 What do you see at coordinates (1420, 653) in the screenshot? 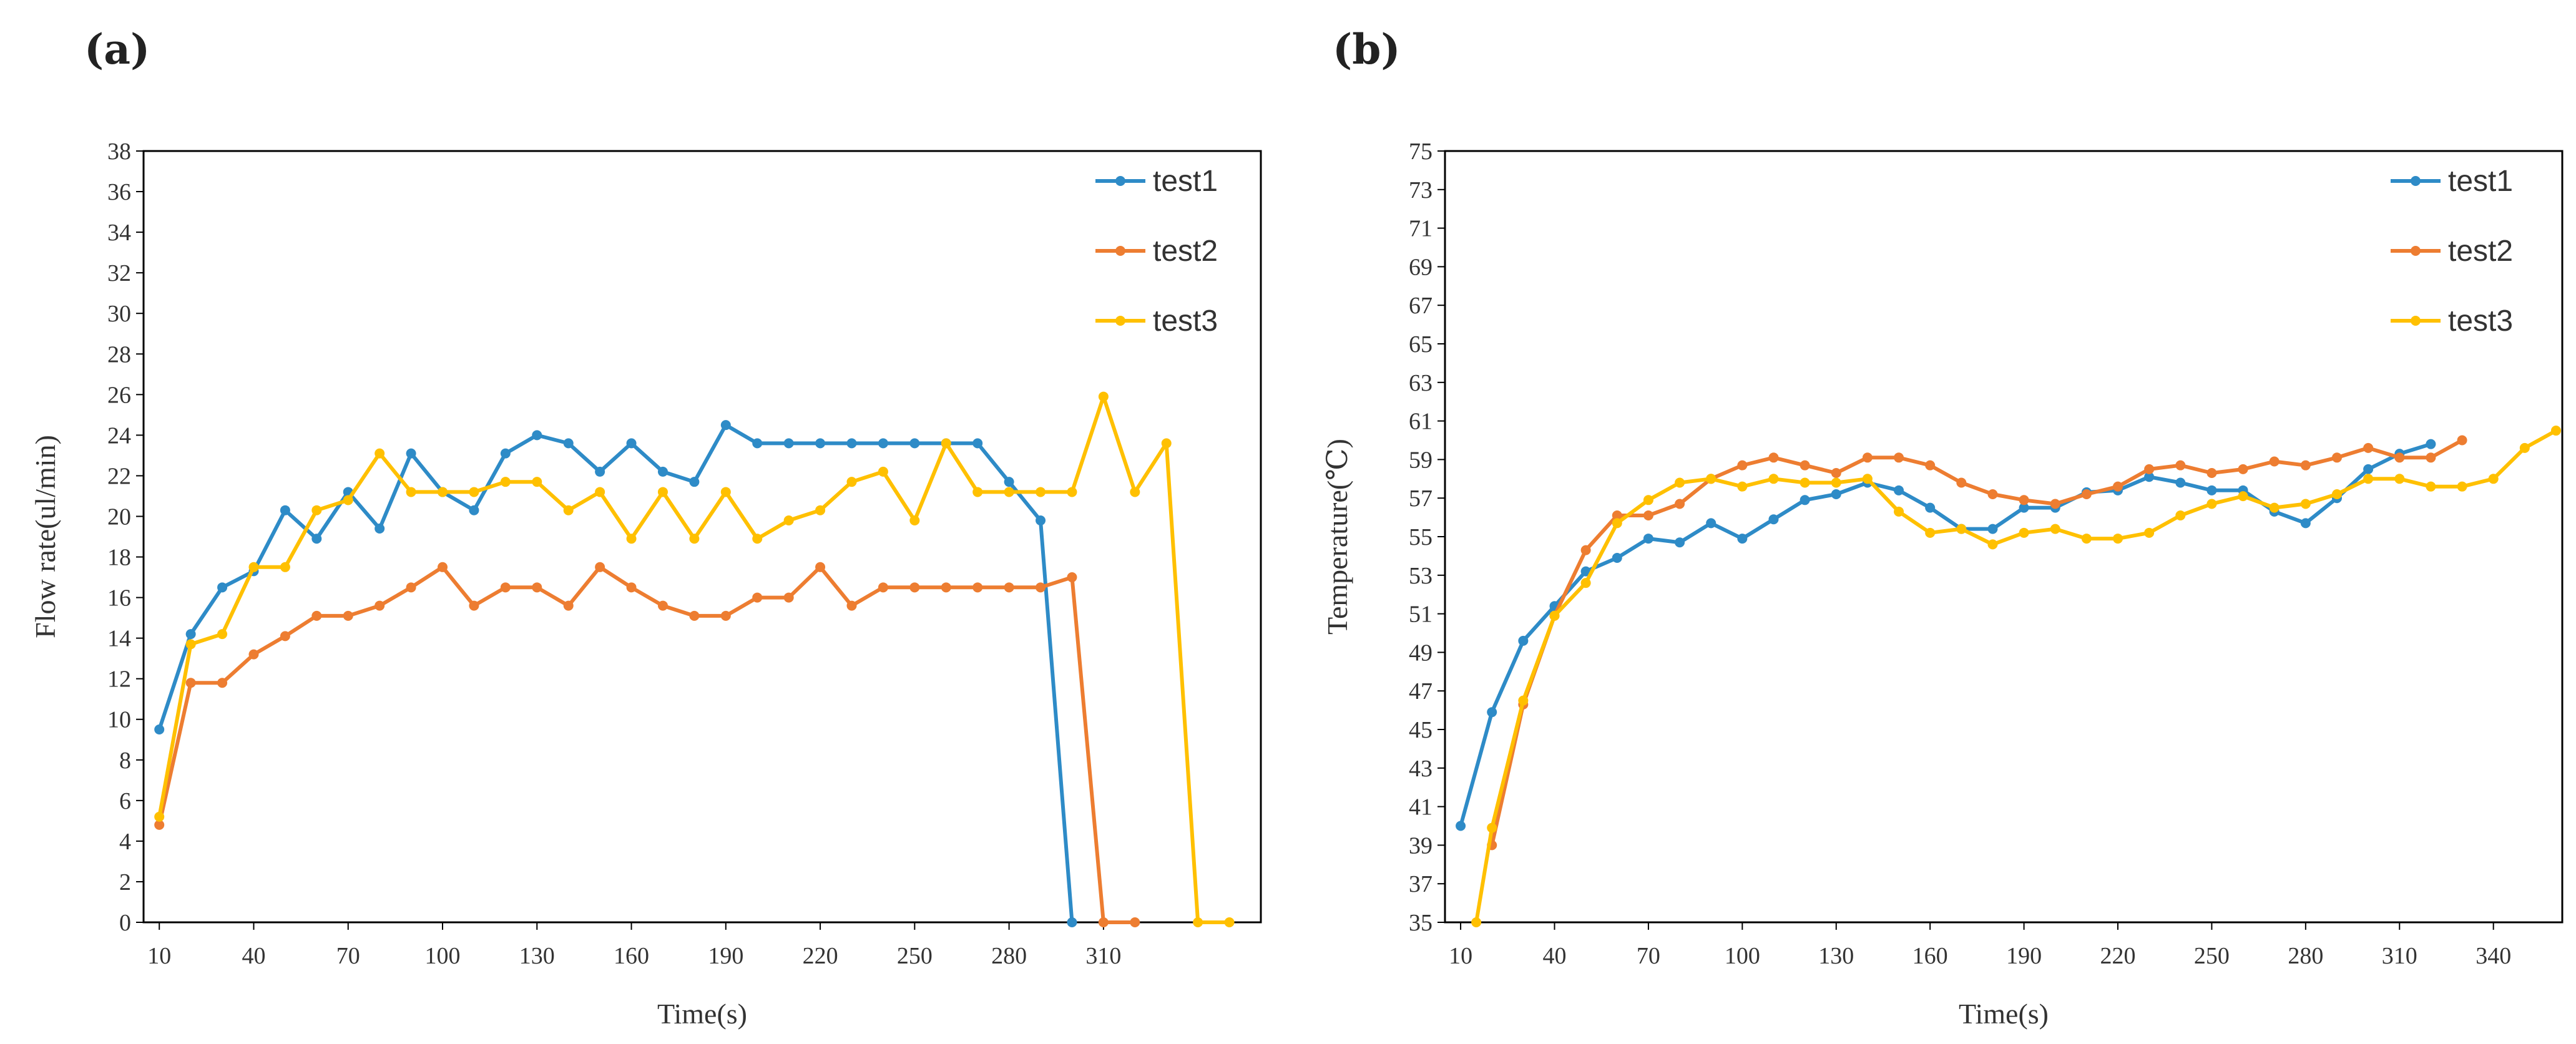
I see `chart-b-y-tick-label: 49` at bounding box center [1420, 653].